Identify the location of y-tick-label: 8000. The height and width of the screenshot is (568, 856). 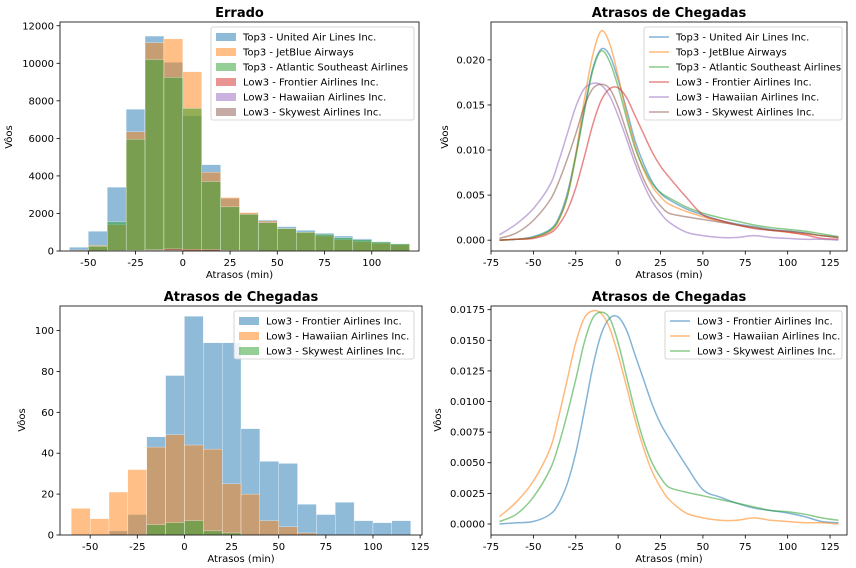
(41, 101).